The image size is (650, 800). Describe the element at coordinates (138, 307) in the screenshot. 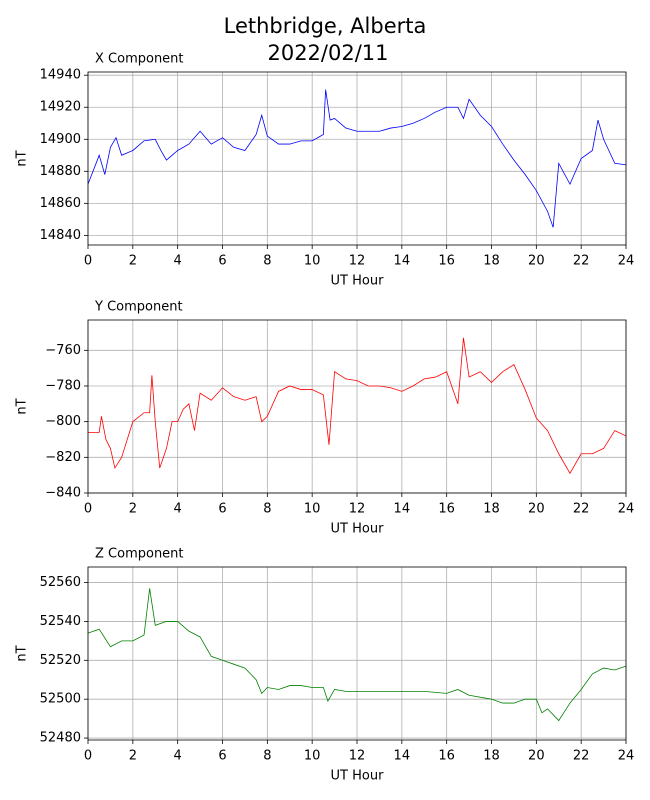

I see `panel-title: Y Component` at that location.